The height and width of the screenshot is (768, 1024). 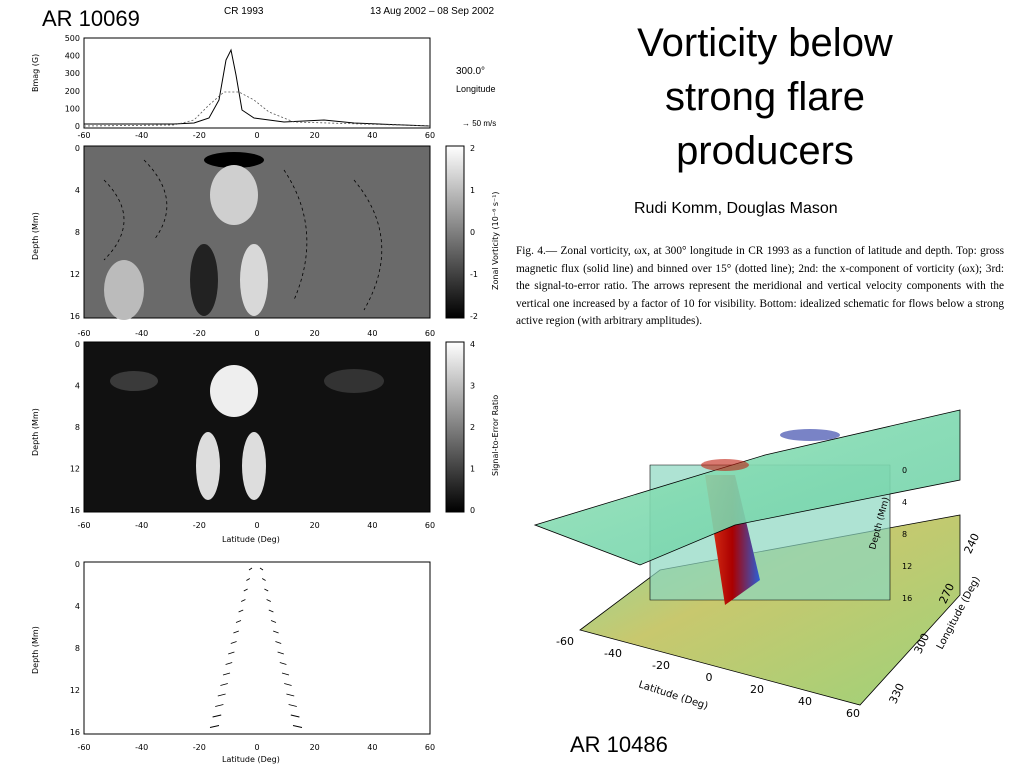 What do you see at coordinates (141, 333) in the screenshot?
I see `vorticity-xtick: -40` at bounding box center [141, 333].